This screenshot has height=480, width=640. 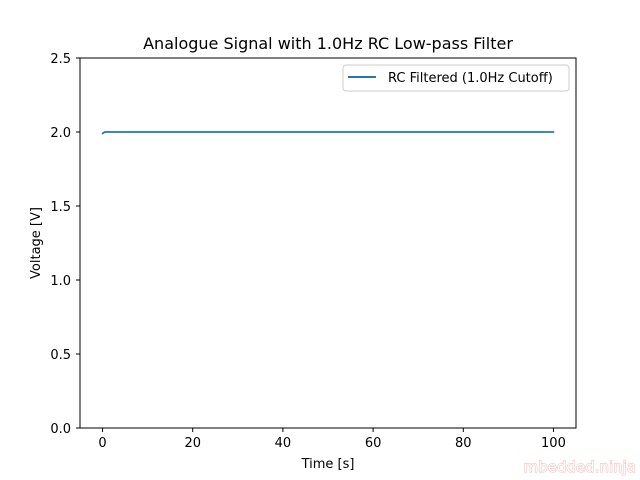 What do you see at coordinates (373, 443) in the screenshot?
I see `x-tick-label: 60` at bounding box center [373, 443].